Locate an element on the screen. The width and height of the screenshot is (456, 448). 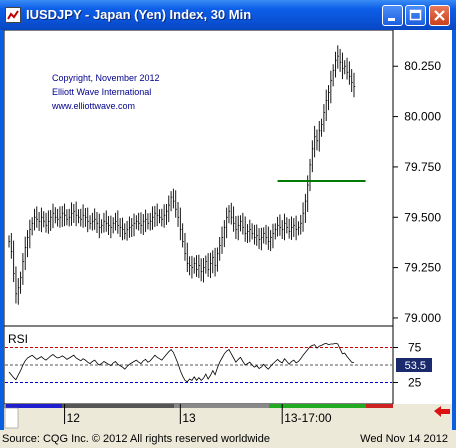
title-bar: IUSDJPY - Japan (Yen) Index, 30 Min is located at coordinates (228, 15).